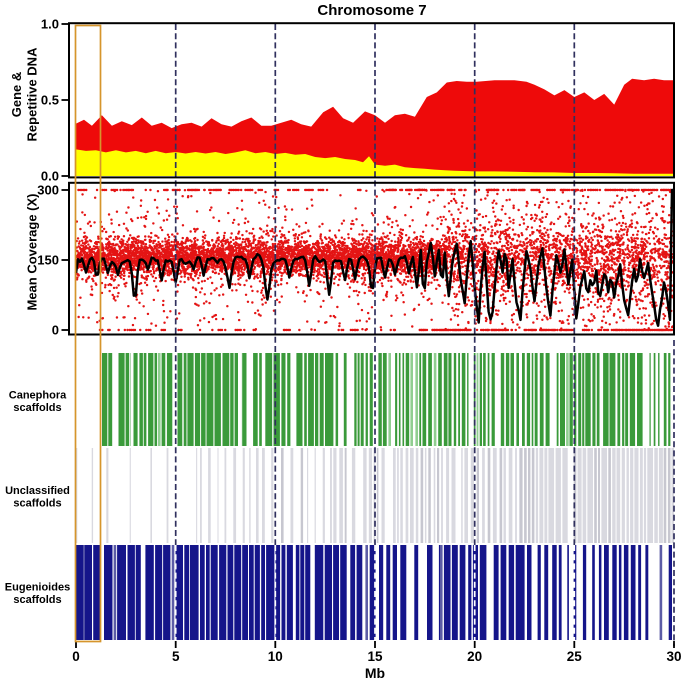  What do you see at coordinates (575, 656) in the screenshot?
I see `svg-text: 25` at bounding box center [575, 656].